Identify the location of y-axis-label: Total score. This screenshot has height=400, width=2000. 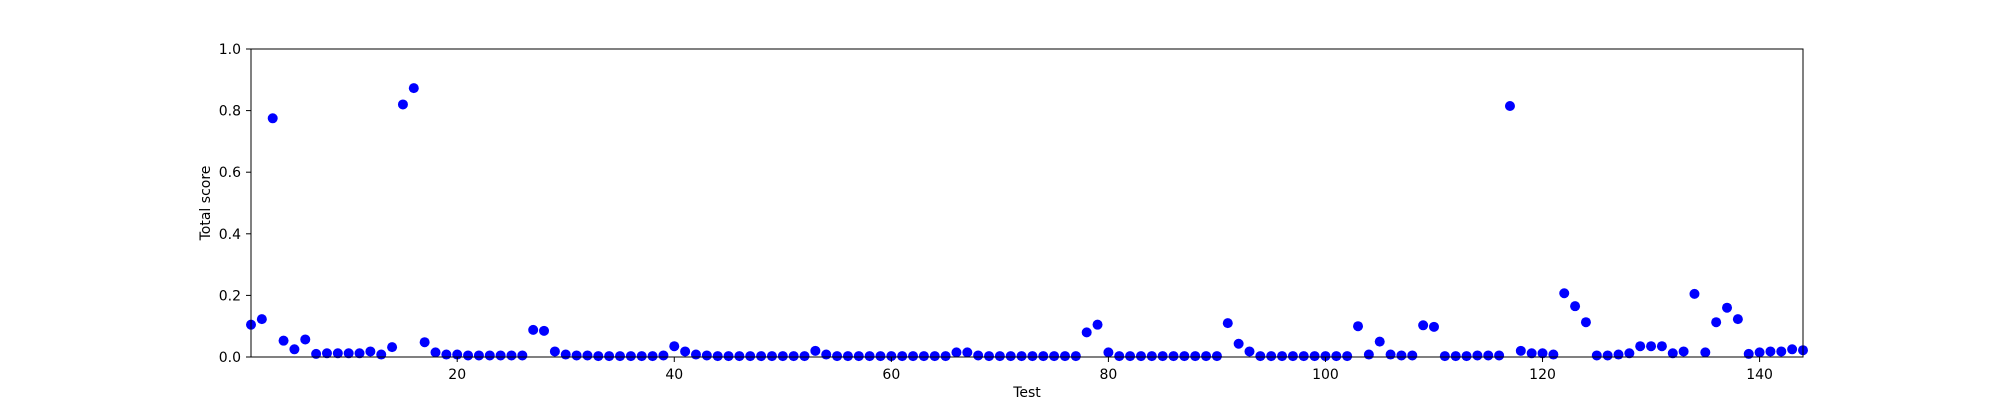
(206, 204).